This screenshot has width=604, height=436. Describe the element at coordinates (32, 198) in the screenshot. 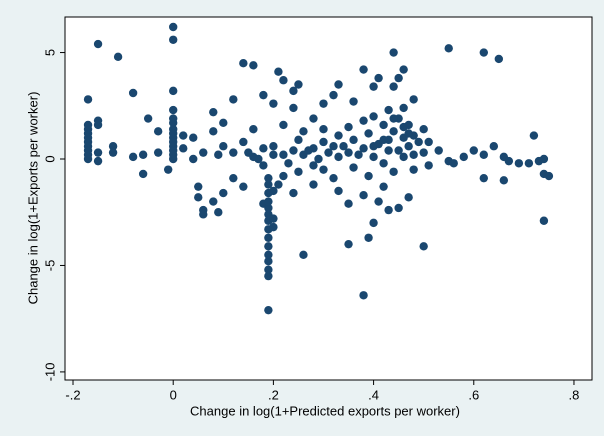

I see `y-axis-title: Change in log(1+Exports per worker)` at that location.